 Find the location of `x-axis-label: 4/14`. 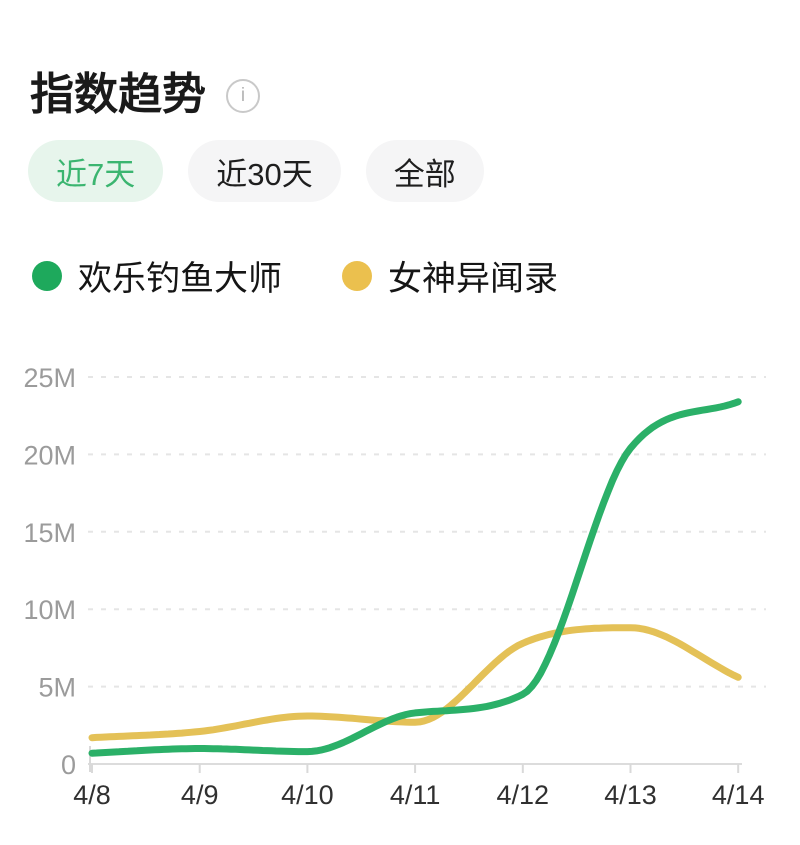

x-axis-label: 4/14 is located at coordinates (738, 795).